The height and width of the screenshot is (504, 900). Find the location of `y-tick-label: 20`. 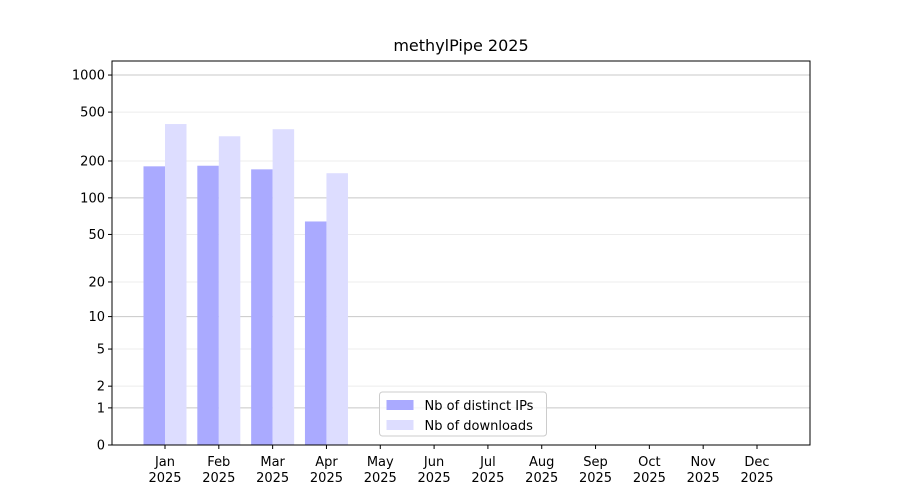

y-tick-label: 20 is located at coordinates (96, 282).